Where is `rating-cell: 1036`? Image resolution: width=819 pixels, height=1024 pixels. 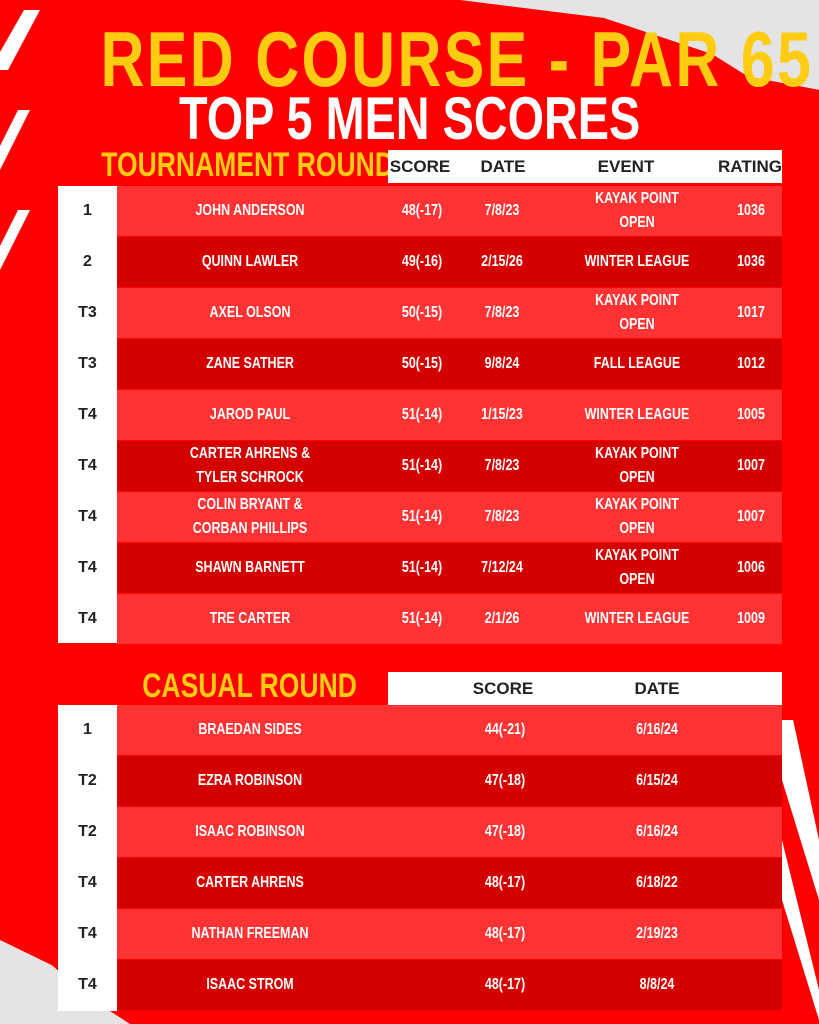 rating-cell: 1036 is located at coordinates (751, 262).